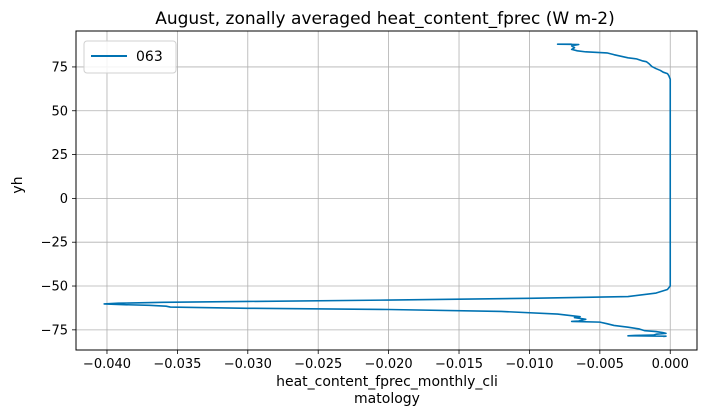 This screenshot has height=415, width=705. I want to click on y-tick-label: 25, so click(59, 155).